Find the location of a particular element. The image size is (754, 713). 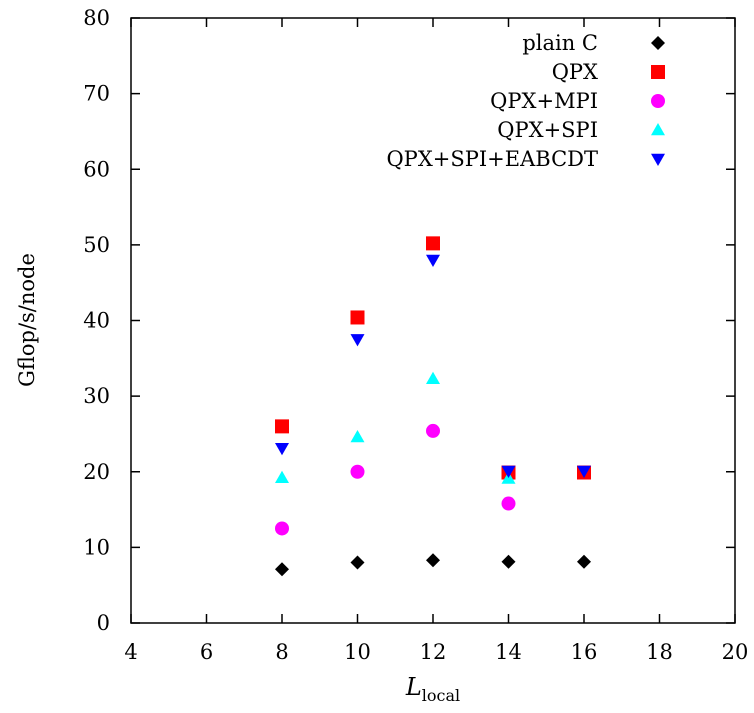

x-axis-label: Llocal is located at coordinates (432, 689).